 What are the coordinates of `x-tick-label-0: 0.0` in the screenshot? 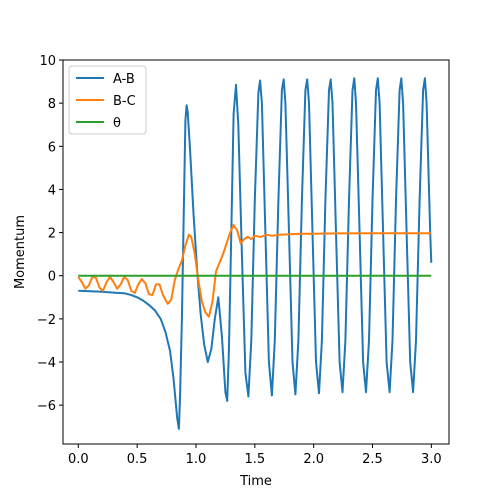 It's located at (78, 459).